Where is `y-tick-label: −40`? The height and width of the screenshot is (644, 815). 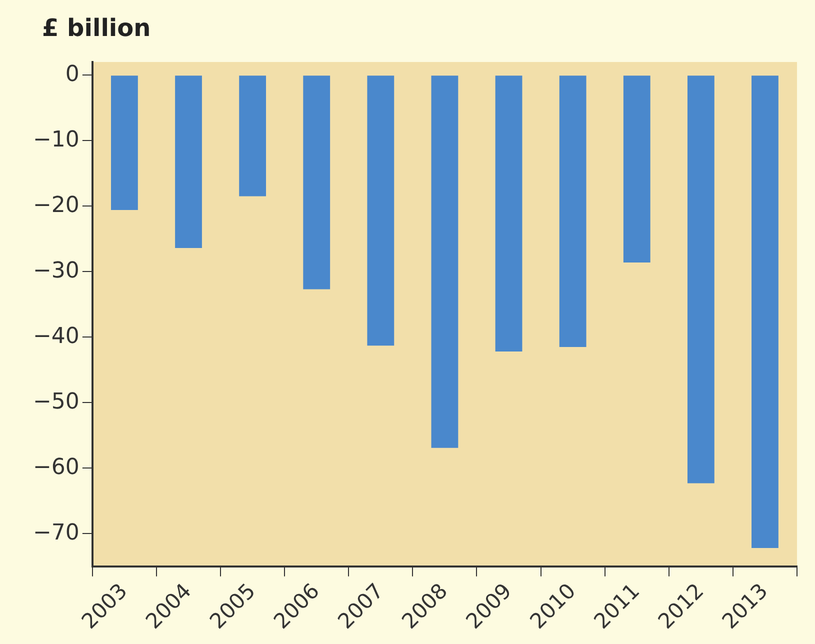 y-tick-label: −40 is located at coordinates (56, 336).